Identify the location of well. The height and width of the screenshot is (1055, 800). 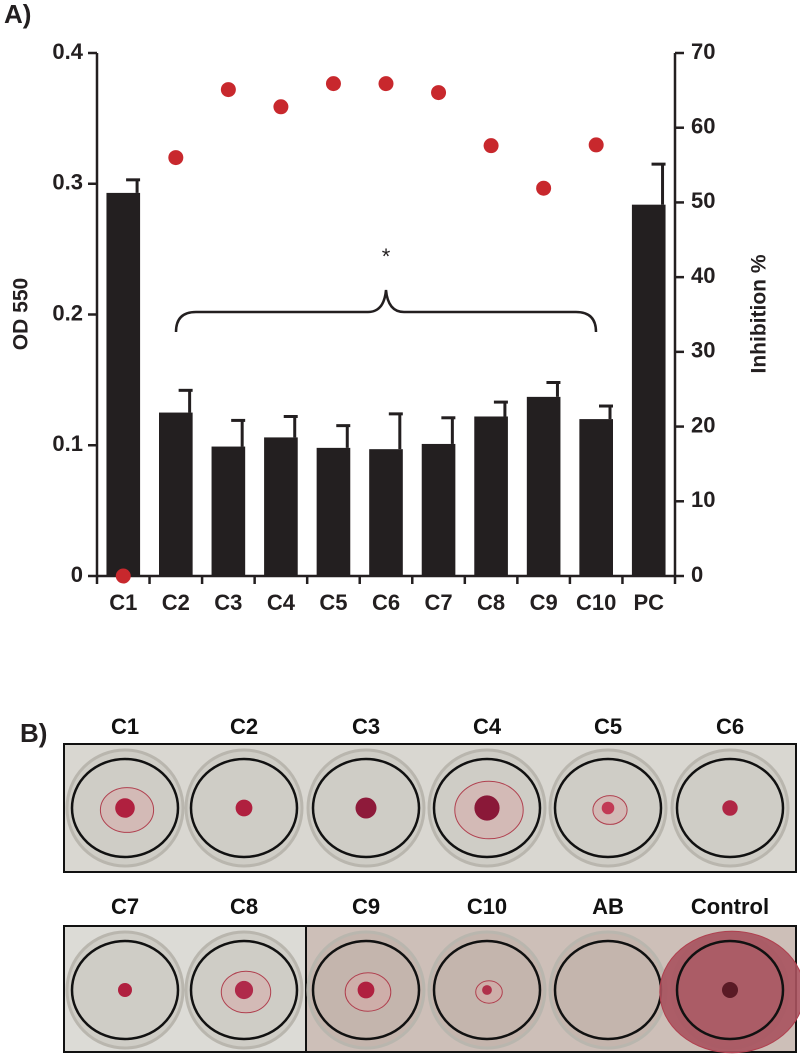
(608, 990).